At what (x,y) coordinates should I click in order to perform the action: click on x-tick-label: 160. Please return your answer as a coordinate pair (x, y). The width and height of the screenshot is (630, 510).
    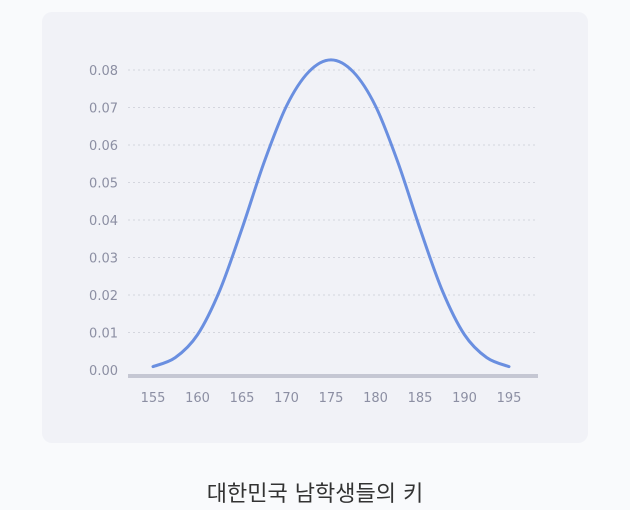
    Looking at the image, I should click on (197, 398).